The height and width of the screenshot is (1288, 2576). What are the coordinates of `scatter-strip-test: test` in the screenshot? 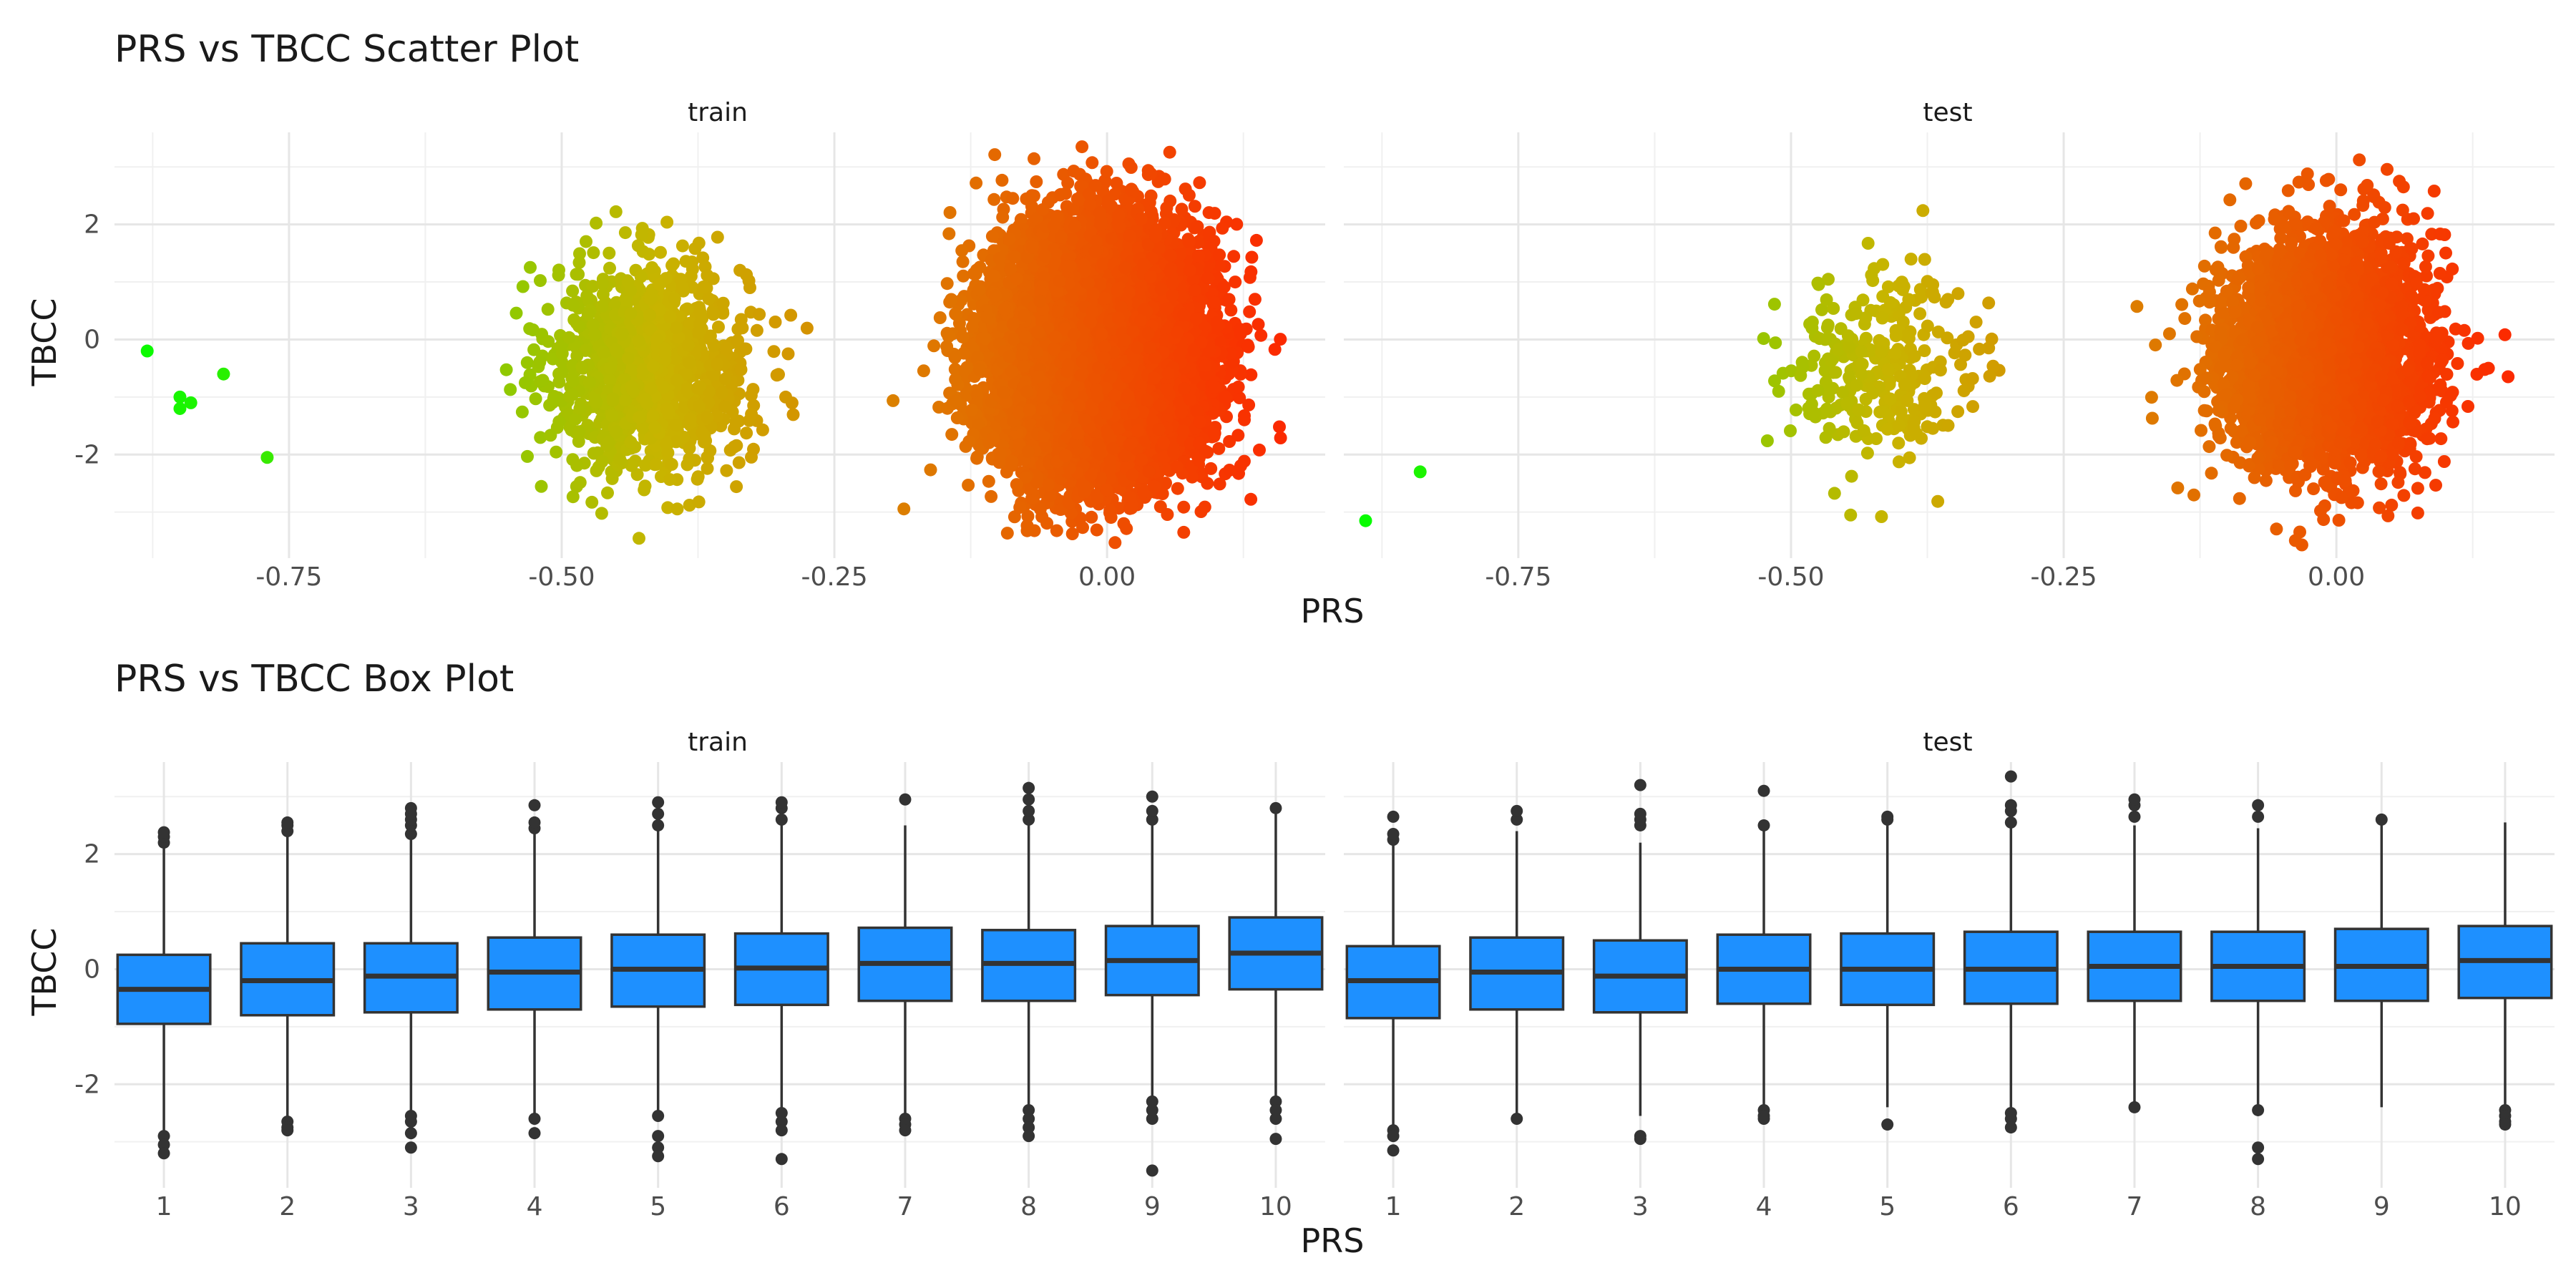 It's located at (1947, 112).